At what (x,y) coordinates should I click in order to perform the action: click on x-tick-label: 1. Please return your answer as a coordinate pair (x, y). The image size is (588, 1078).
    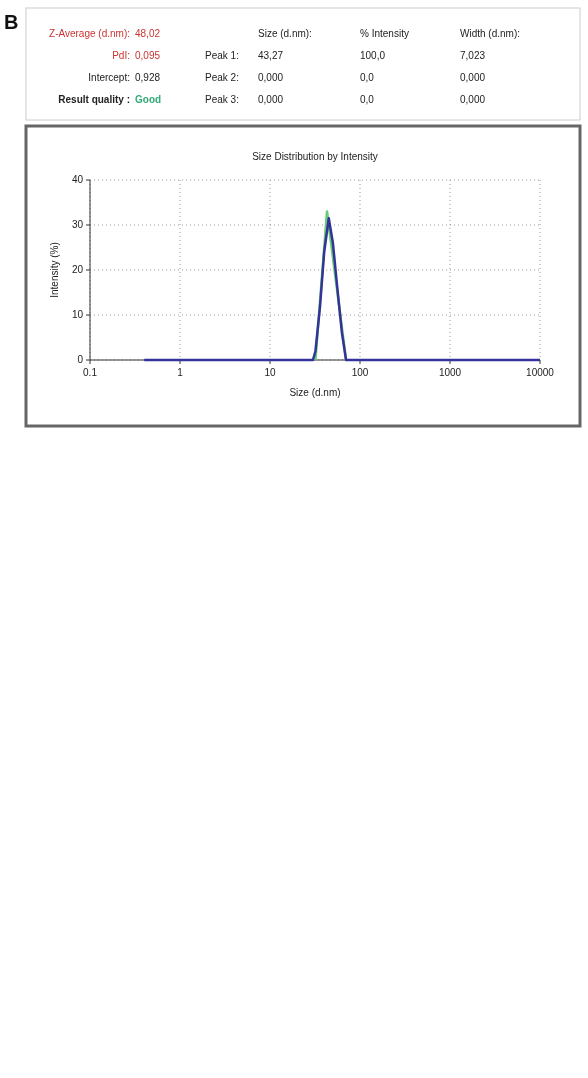
    Looking at the image, I should click on (180, 372).